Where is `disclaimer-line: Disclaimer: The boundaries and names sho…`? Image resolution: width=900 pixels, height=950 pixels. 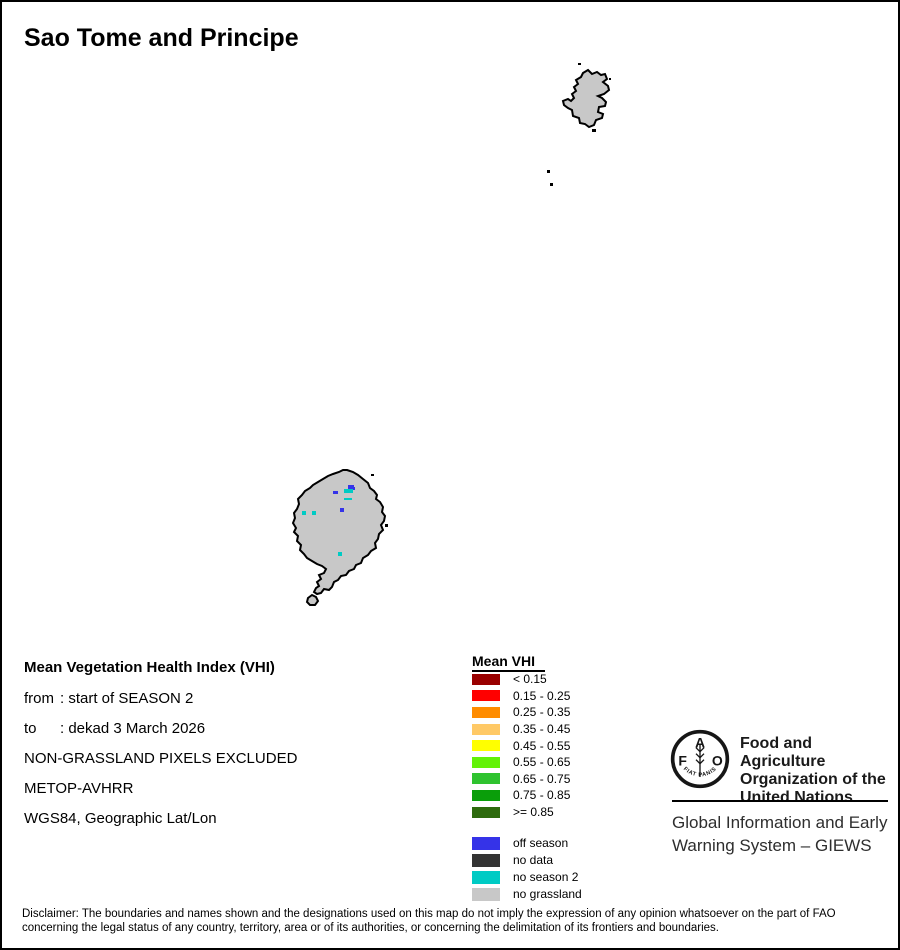
disclaimer-line: Disclaimer: The boundaries and names sho… is located at coordinates (429, 914).